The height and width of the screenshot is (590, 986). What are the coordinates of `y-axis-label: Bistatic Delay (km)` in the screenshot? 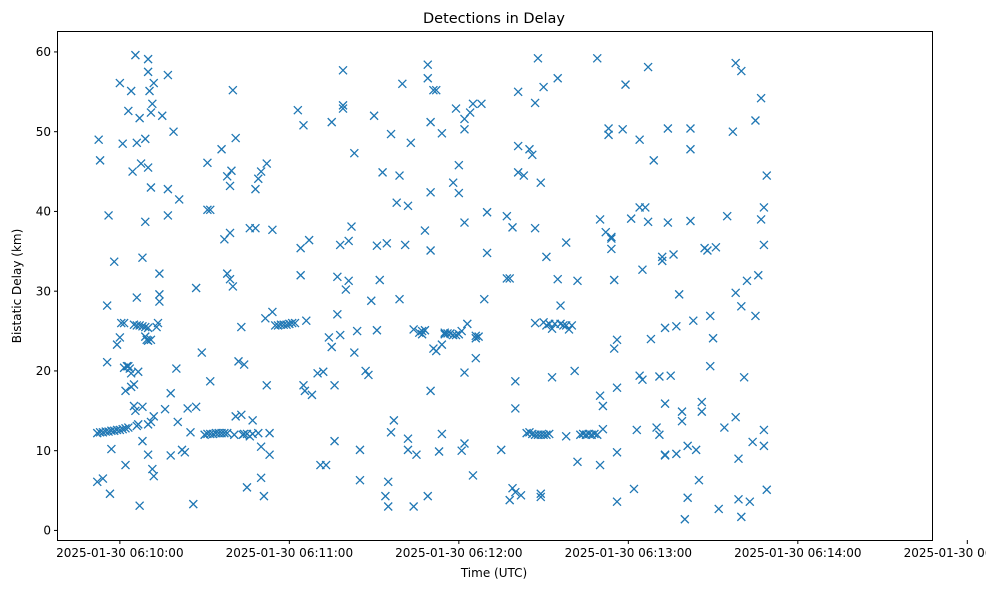 It's located at (17, 286).